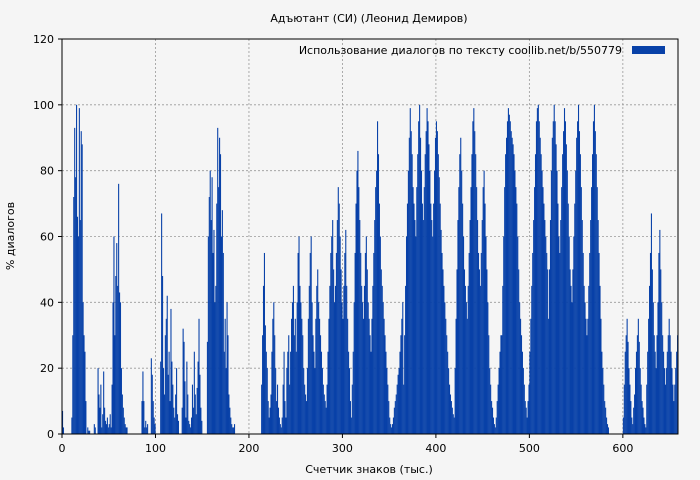 The image size is (700, 480). I want to click on legend-swatch, so click(648, 50).